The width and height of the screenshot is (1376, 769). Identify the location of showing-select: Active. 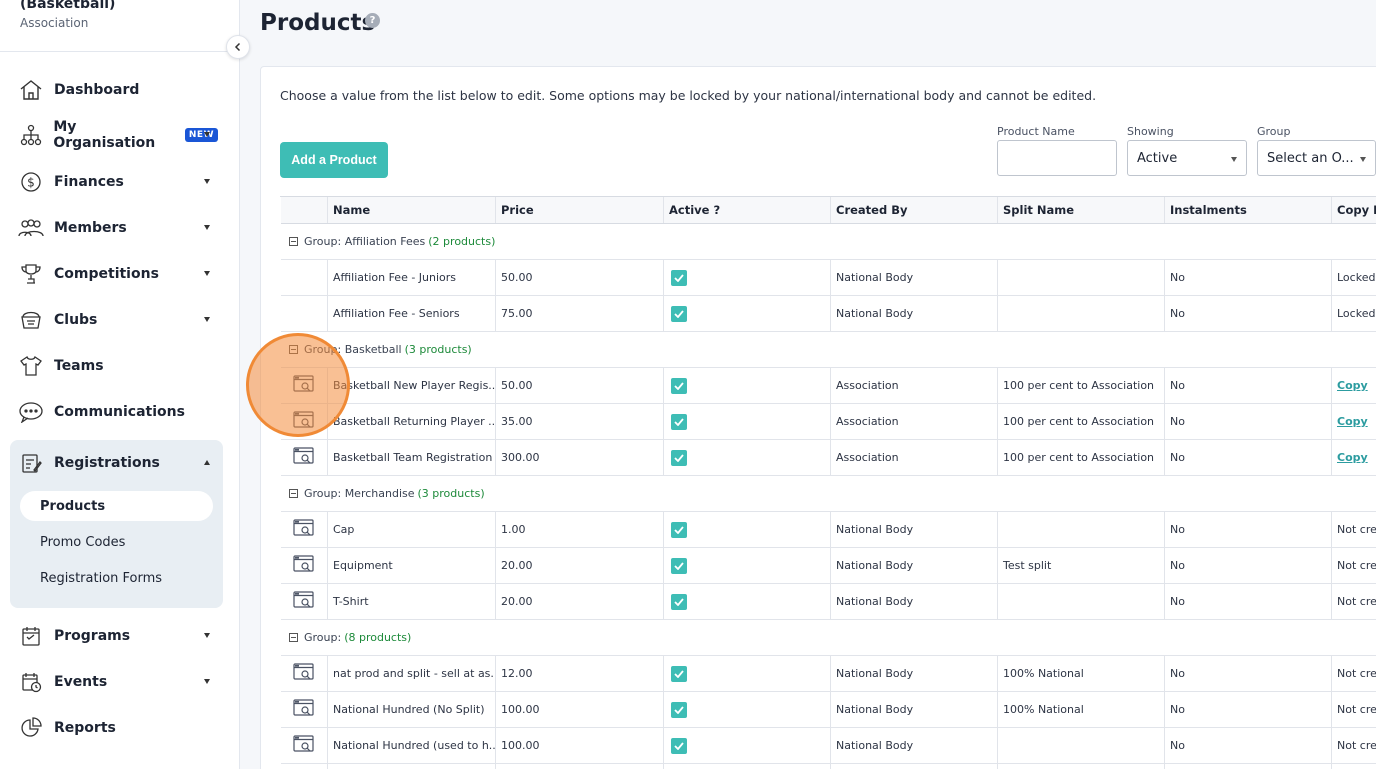
(1187, 158).